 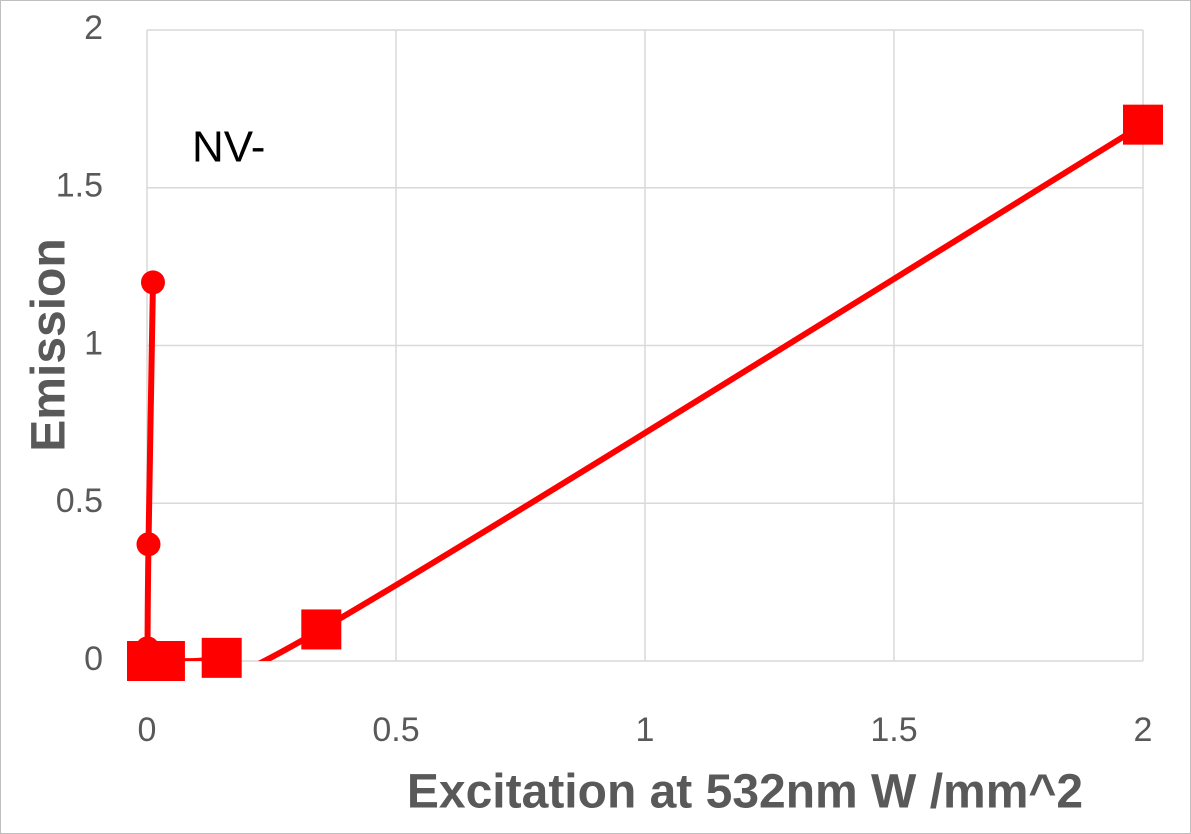 I want to click on x-tick-label: 0, so click(x=147, y=730).